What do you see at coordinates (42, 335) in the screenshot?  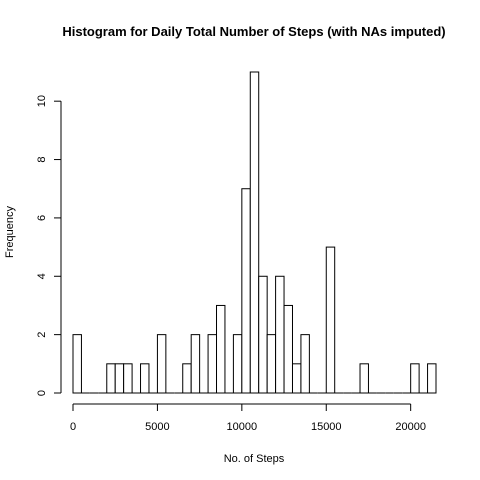 I see `y-tick-label: 2` at bounding box center [42, 335].